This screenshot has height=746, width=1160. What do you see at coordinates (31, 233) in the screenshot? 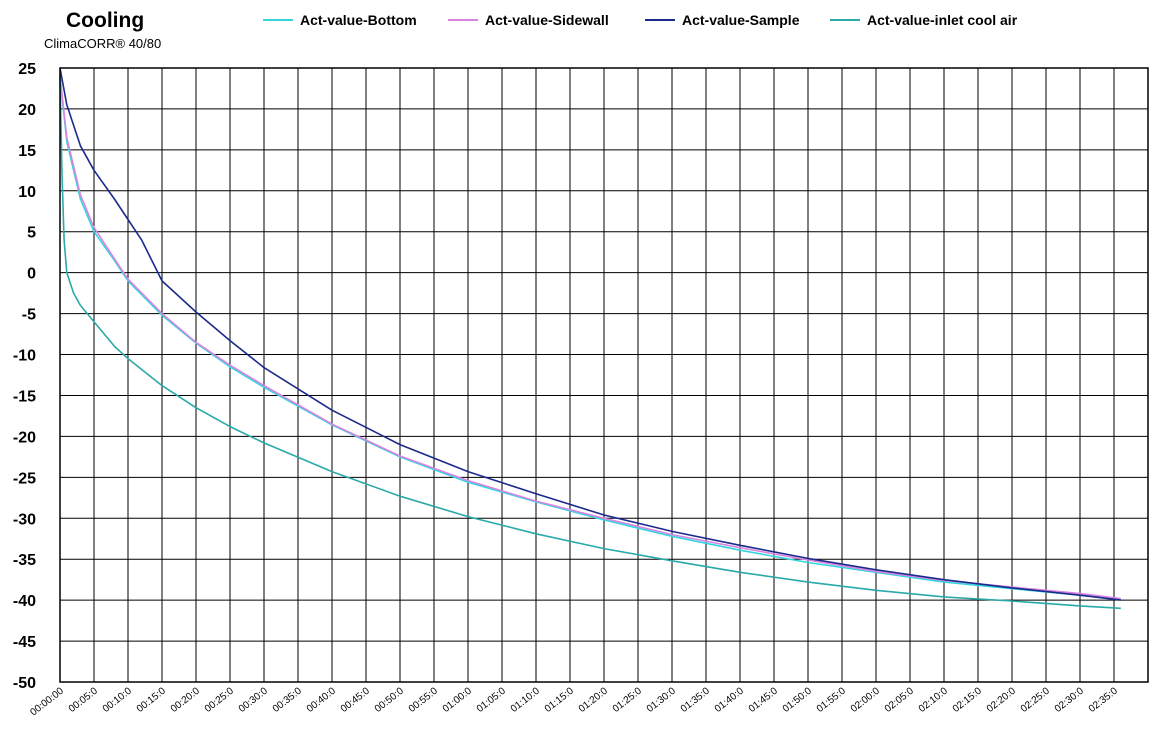
I see `y-tick-label: 5` at bounding box center [31, 233].